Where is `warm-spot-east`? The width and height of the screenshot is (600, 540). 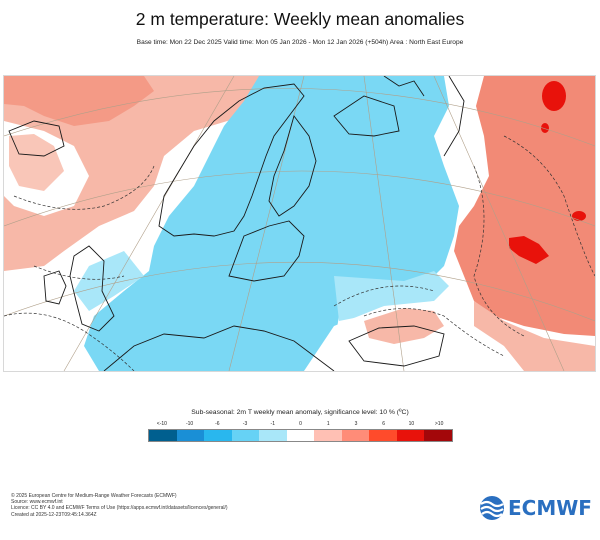 warm-spot-east is located at coordinates (579, 216).